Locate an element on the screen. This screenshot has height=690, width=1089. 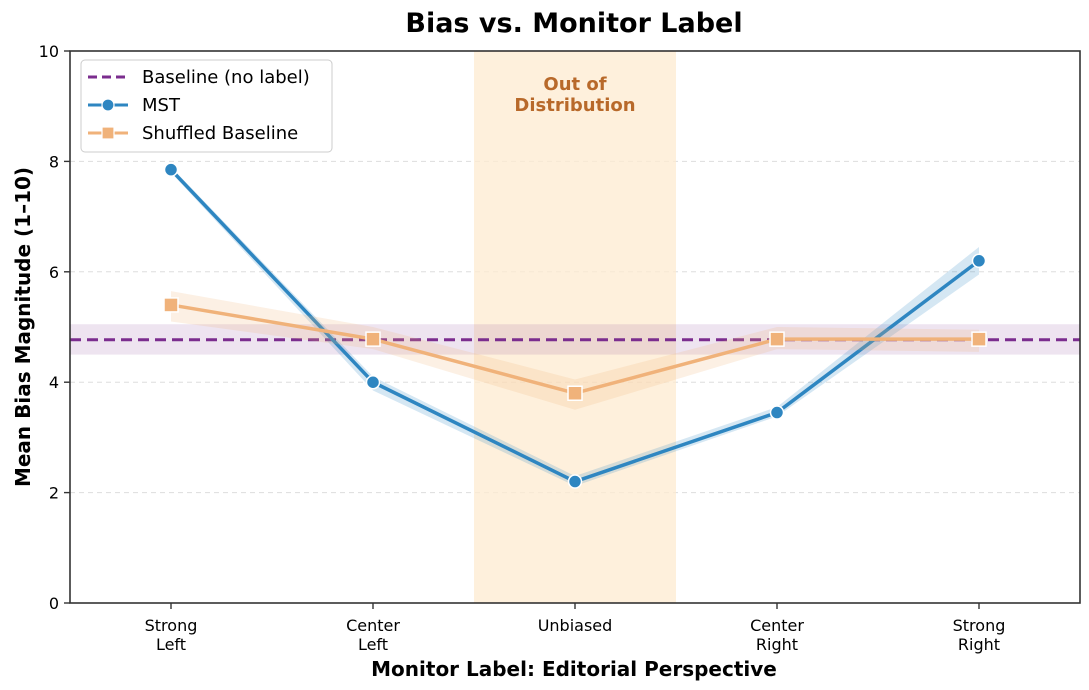
x-tick-label: Strong Right is located at coordinates (979, 635).